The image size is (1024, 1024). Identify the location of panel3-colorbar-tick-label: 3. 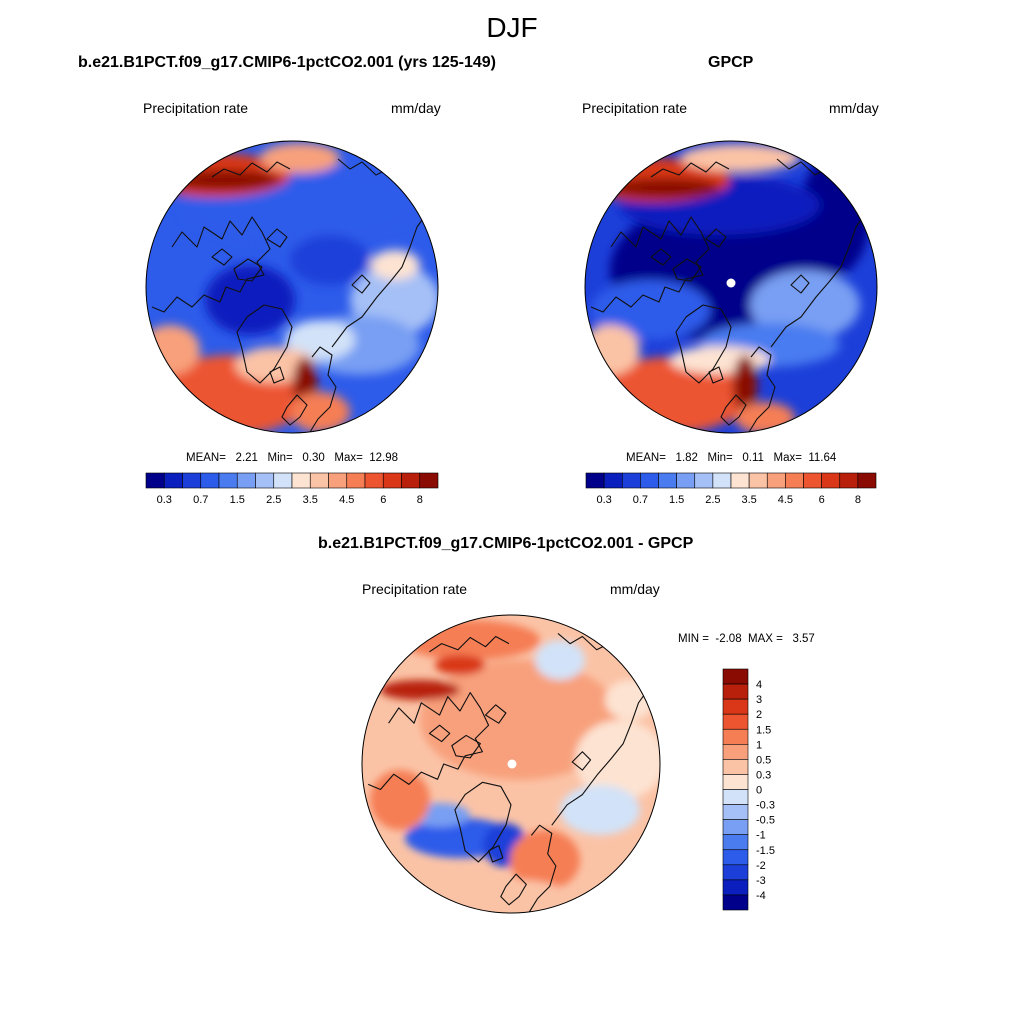
(759, 700).